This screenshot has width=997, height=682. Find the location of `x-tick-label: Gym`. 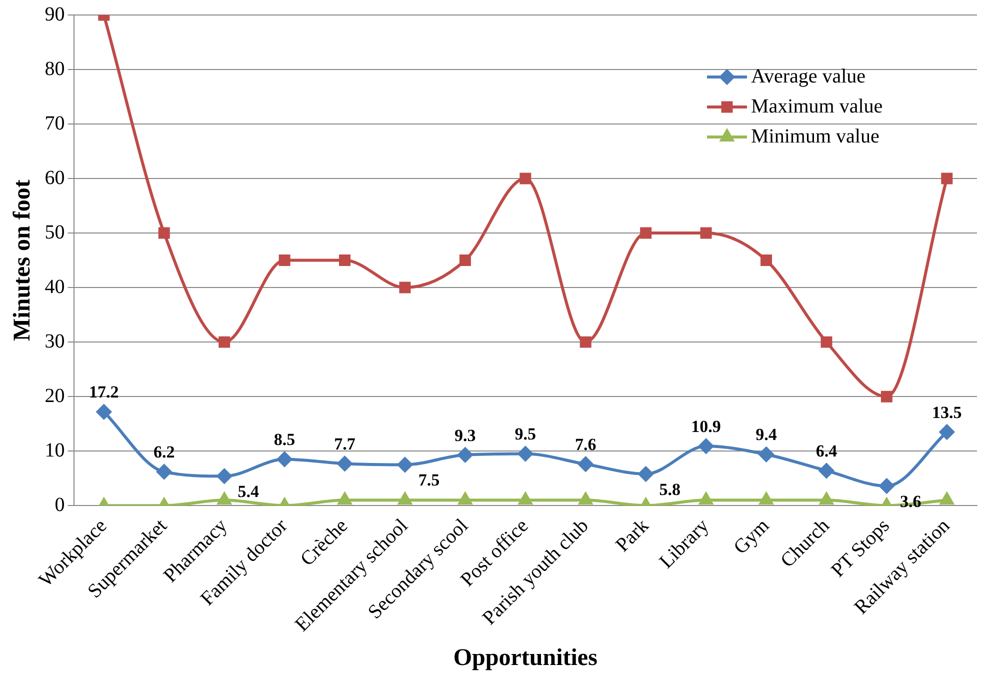

x-tick-label: Gym is located at coordinates (752, 536).